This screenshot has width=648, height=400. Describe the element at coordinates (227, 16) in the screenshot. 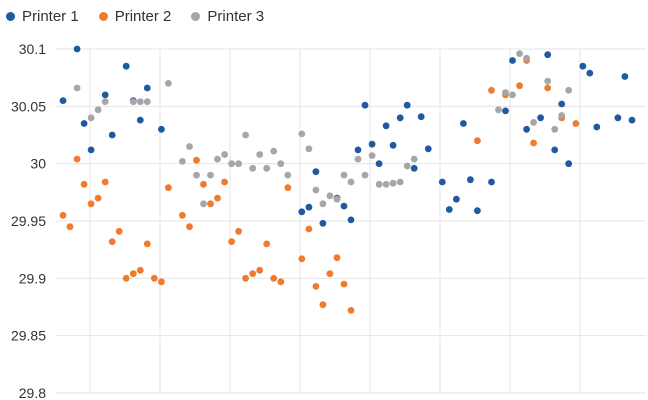

I see `legend-item-printer-3: Printer 3` at that location.